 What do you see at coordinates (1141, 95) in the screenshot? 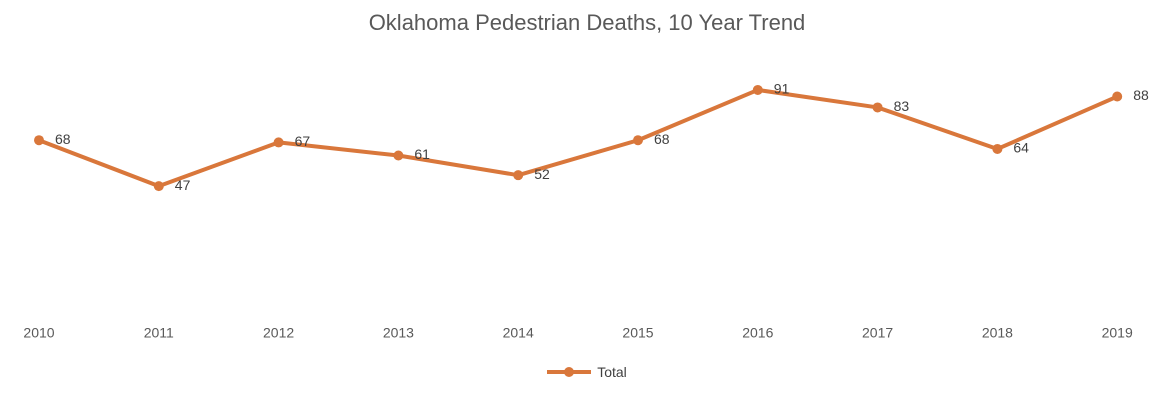
I see `data-label: 88` at bounding box center [1141, 95].